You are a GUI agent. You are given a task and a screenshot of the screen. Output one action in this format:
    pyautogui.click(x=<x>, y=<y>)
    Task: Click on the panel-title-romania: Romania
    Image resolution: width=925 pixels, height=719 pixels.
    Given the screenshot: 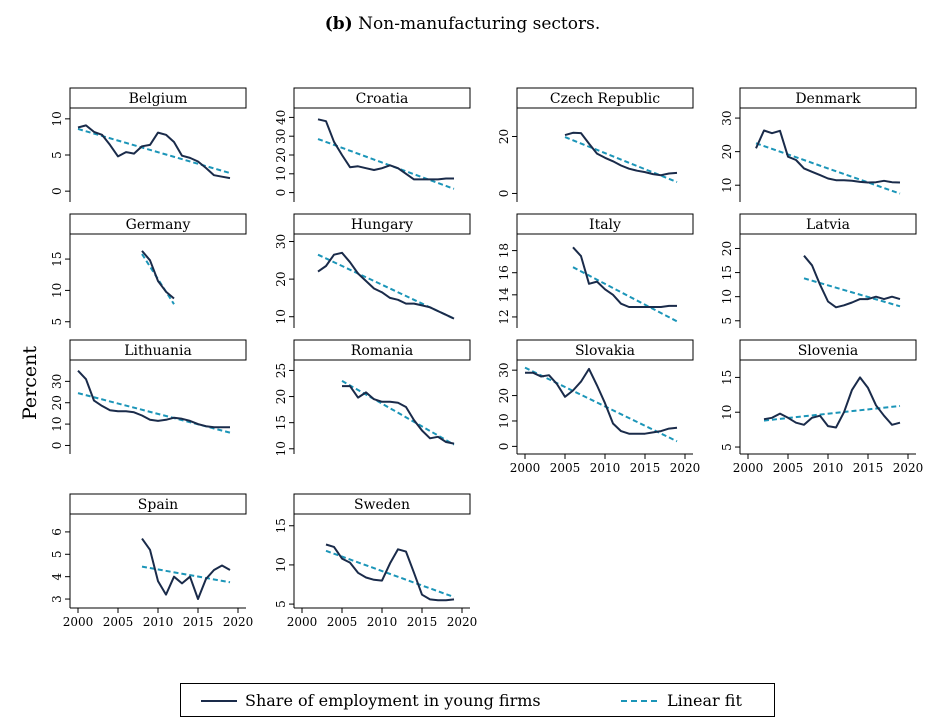 What is the action you would take?
    pyautogui.click(x=382, y=351)
    